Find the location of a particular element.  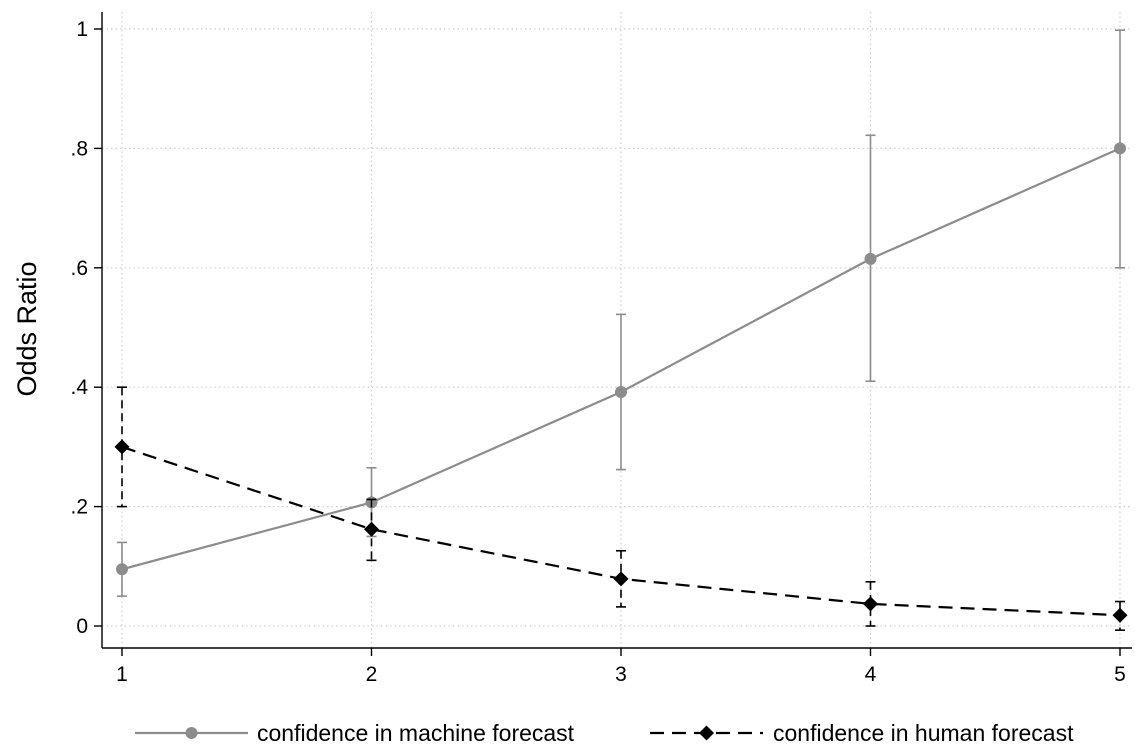

legend-label-1: confidence in human forecast is located at coordinates (923, 732).